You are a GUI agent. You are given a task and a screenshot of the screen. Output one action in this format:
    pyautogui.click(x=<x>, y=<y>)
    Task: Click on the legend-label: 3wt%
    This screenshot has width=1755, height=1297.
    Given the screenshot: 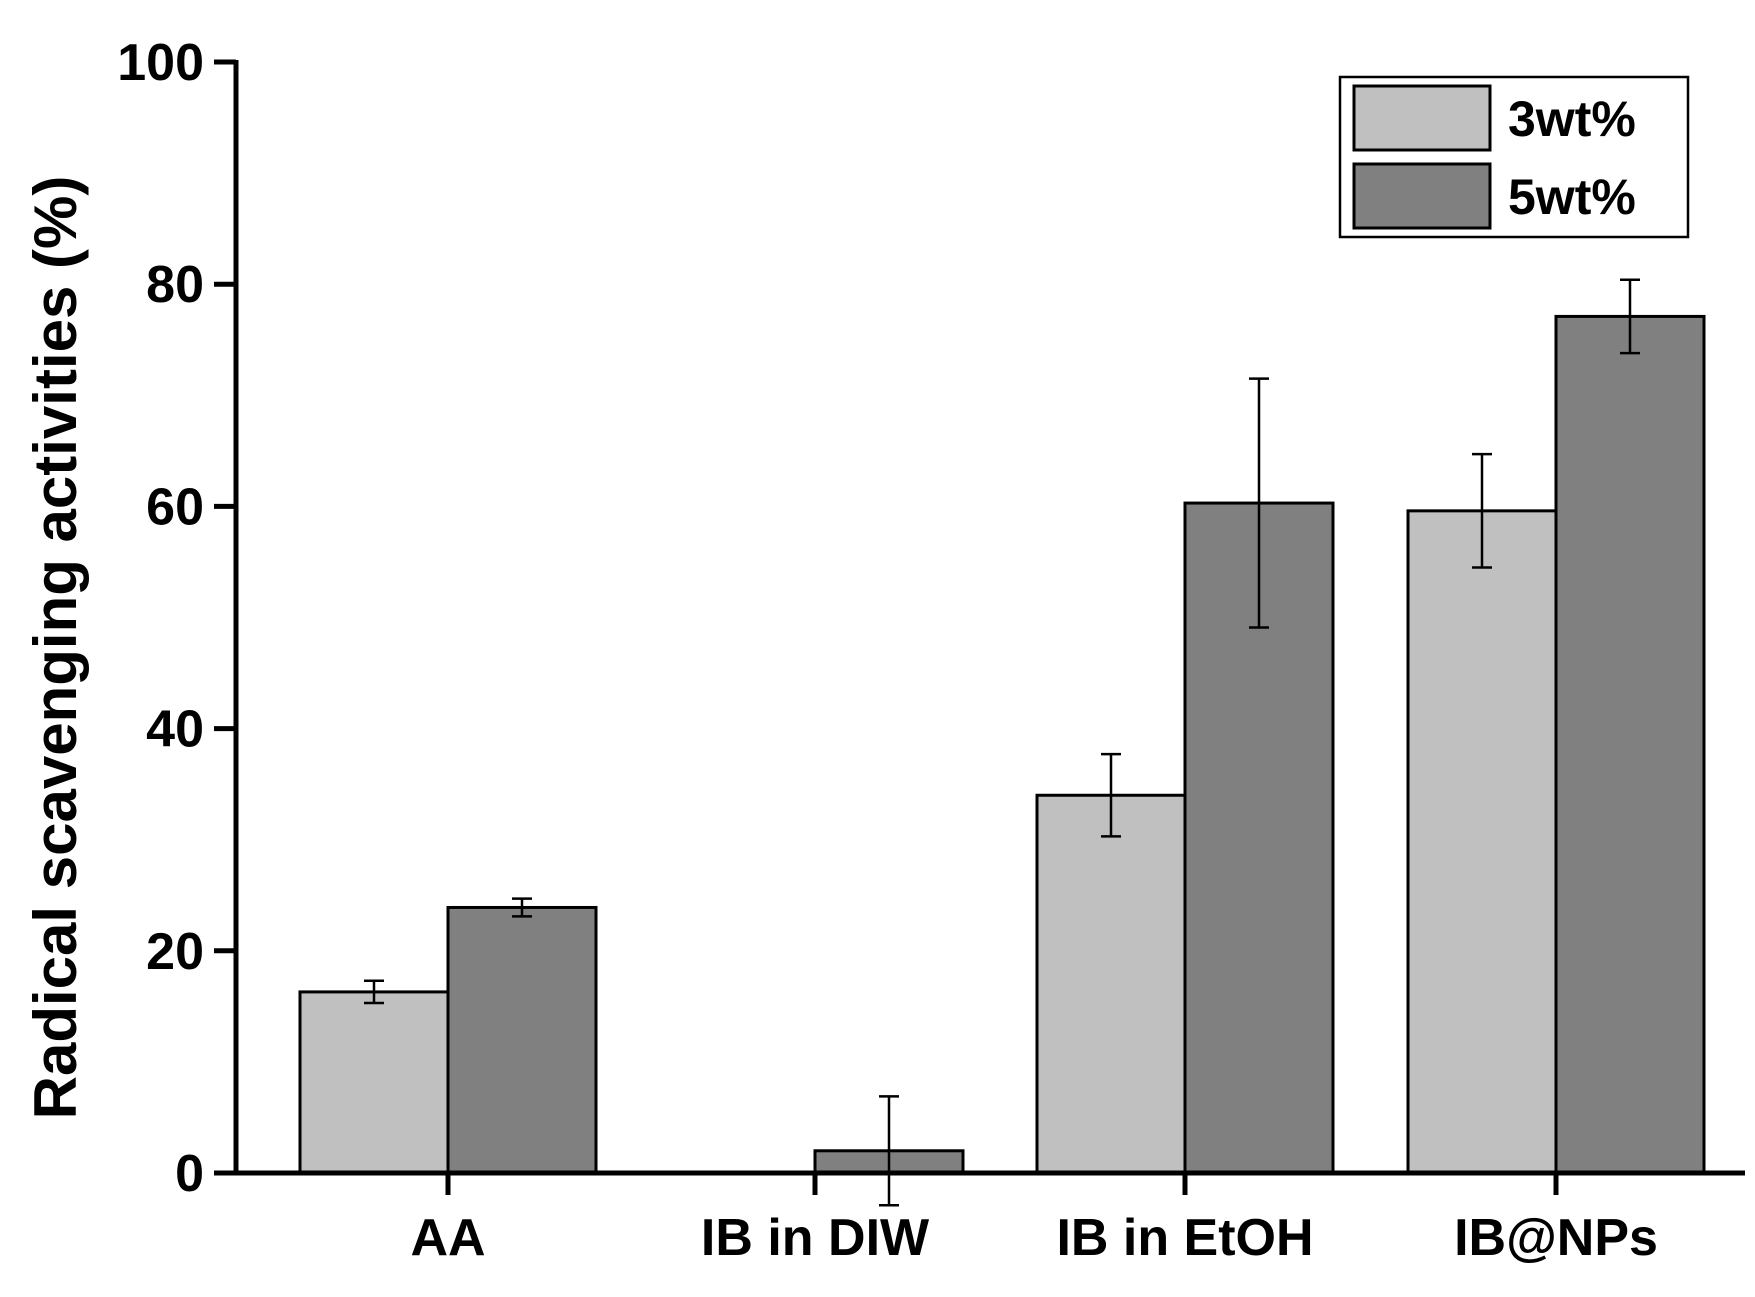 What is the action you would take?
    pyautogui.click(x=1572, y=119)
    